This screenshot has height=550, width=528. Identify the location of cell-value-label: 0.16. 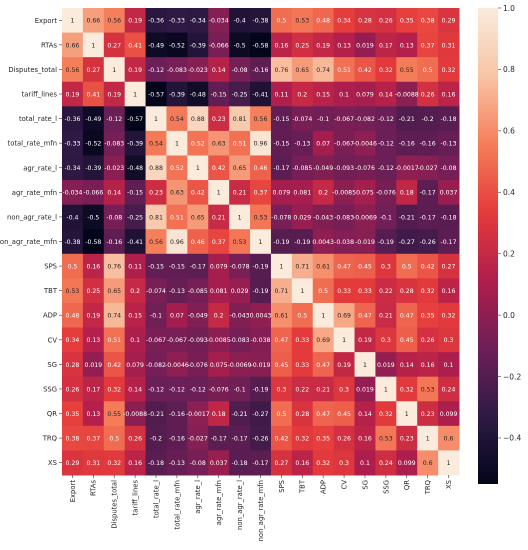
(449, 94).